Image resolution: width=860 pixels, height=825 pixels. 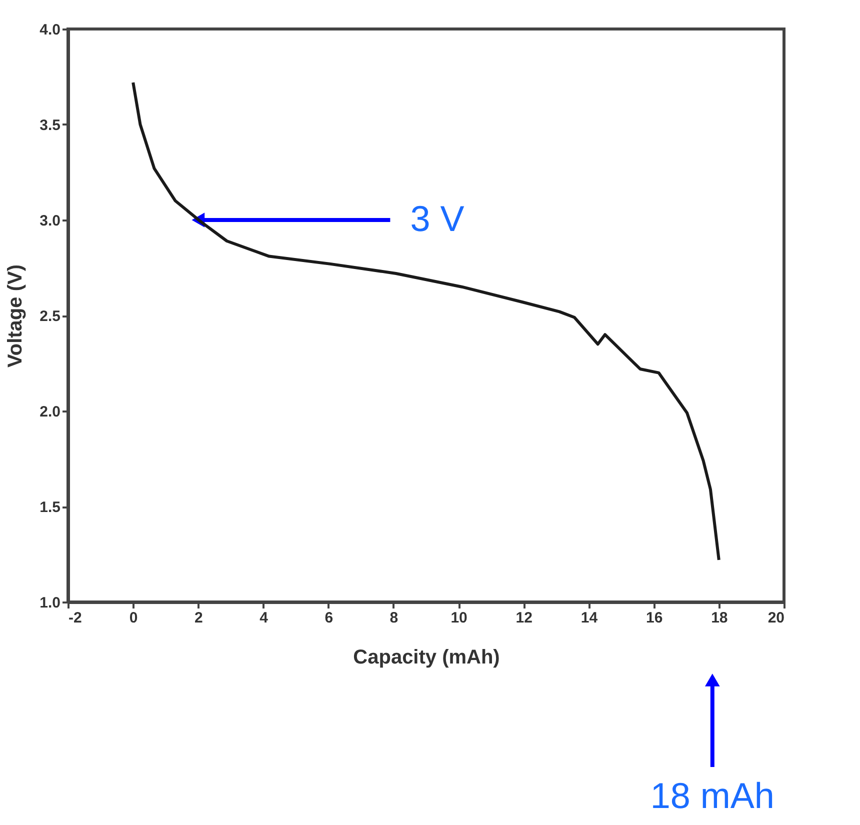 What do you see at coordinates (654, 618) in the screenshot?
I see `x-tick-label: 16` at bounding box center [654, 618].